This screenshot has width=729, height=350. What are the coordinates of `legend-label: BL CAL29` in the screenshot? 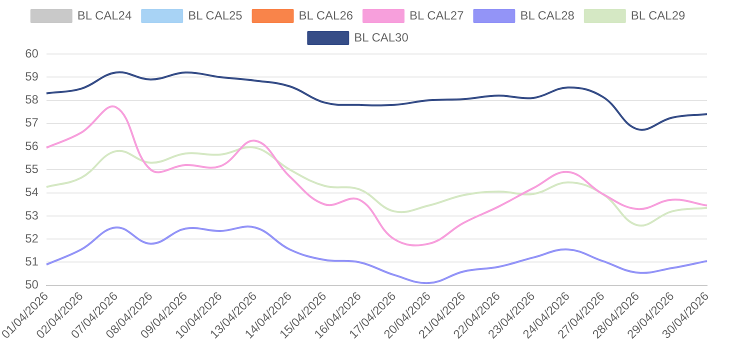 It's located at (658, 15).